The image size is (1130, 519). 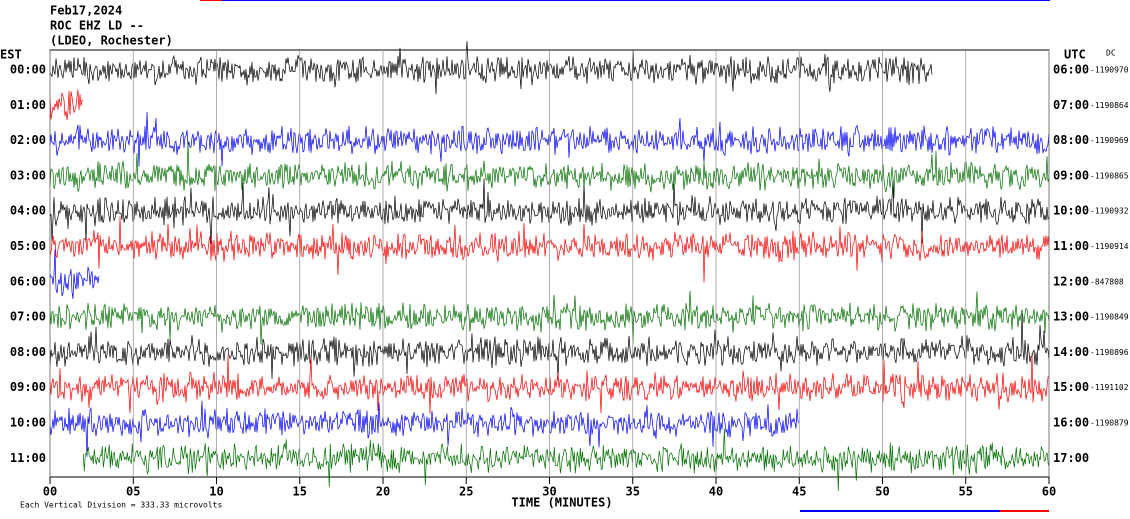 What do you see at coordinates (133, 492) in the screenshot?
I see `x-tick-label: 05` at bounding box center [133, 492].